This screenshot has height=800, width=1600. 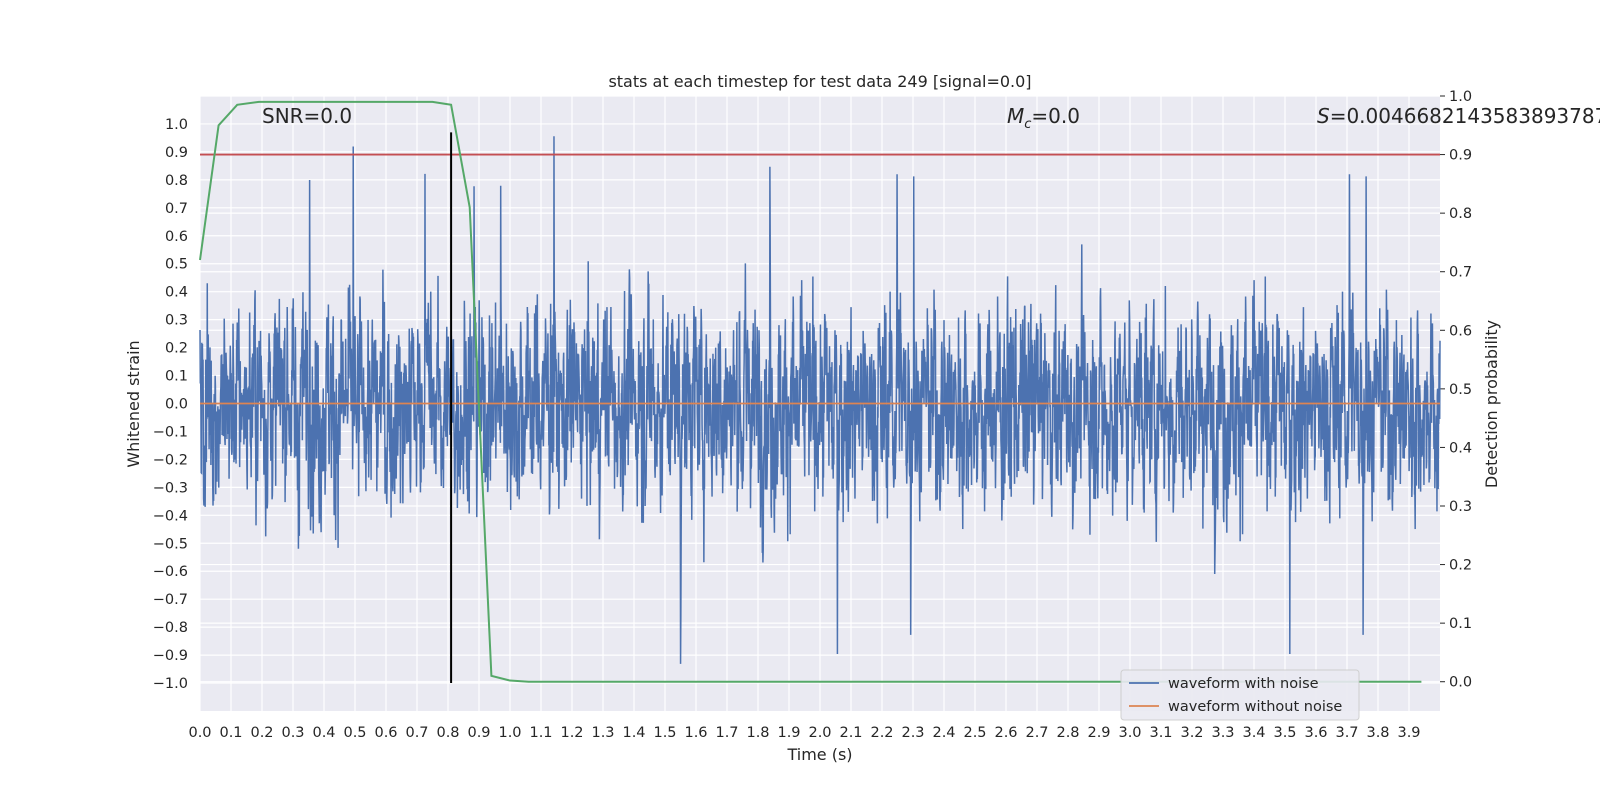 I want to click on x-tick-label: 3.8, so click(x=1377, y=733).